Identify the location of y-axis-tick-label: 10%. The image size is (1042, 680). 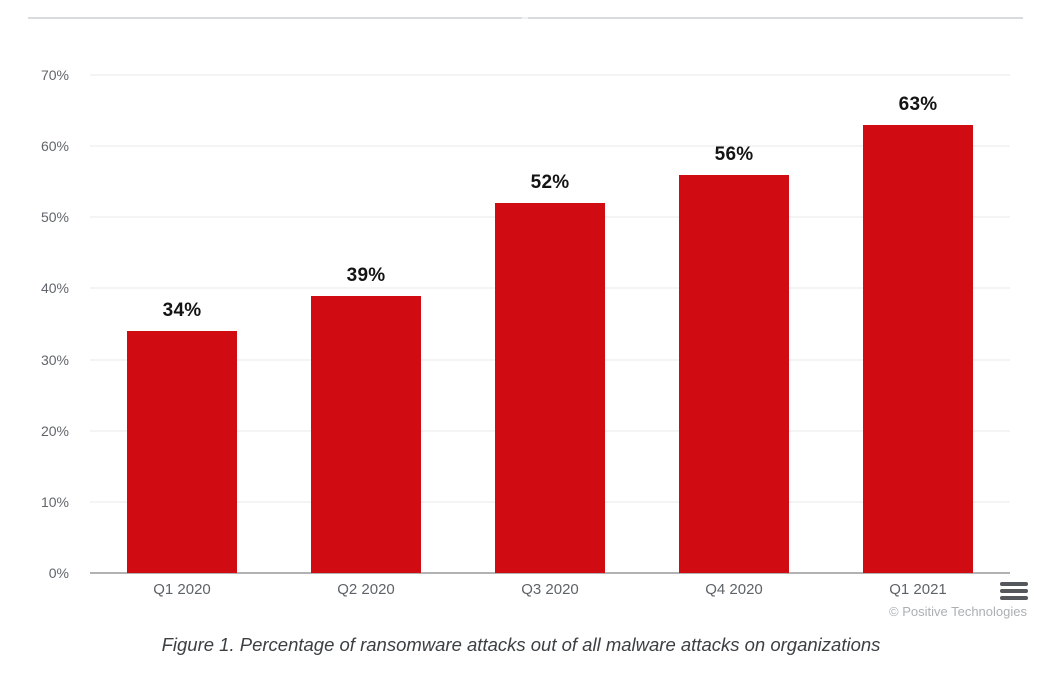
(54, 501).